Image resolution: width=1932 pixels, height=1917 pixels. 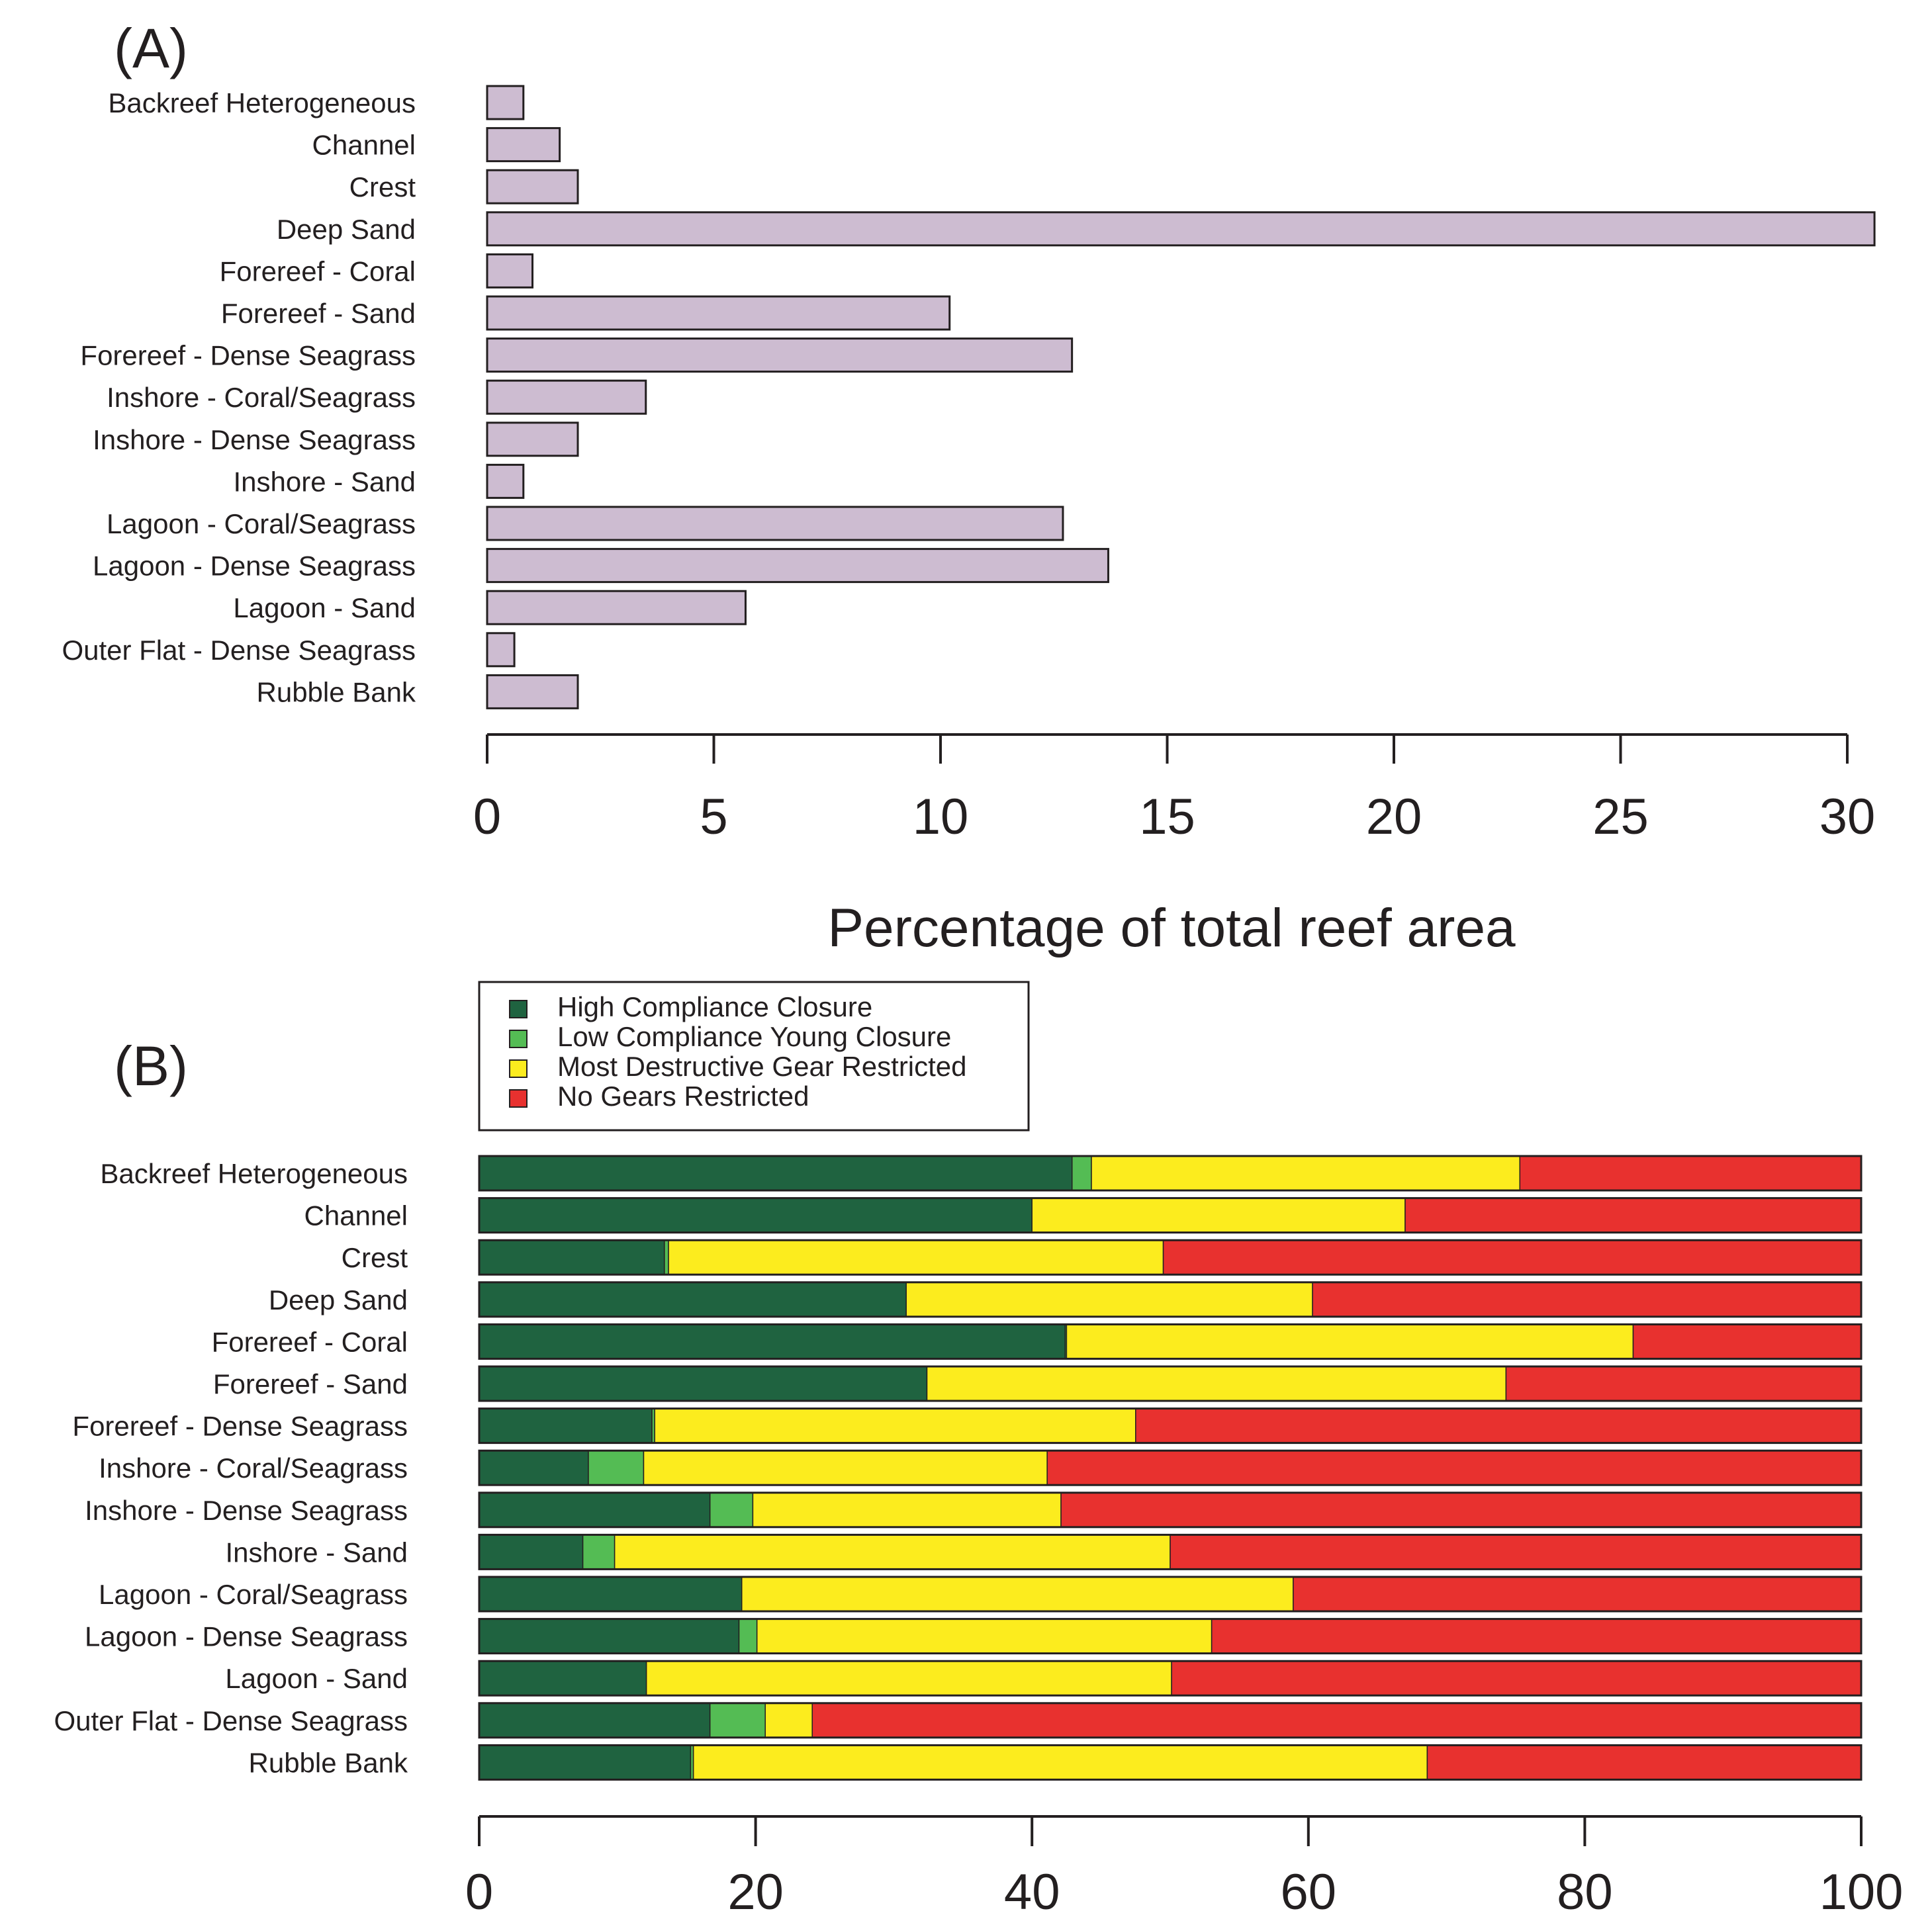 I want to click on panel-b-category-label-rubble-bank: Rubble Bank, so click(x=328, y=1762).